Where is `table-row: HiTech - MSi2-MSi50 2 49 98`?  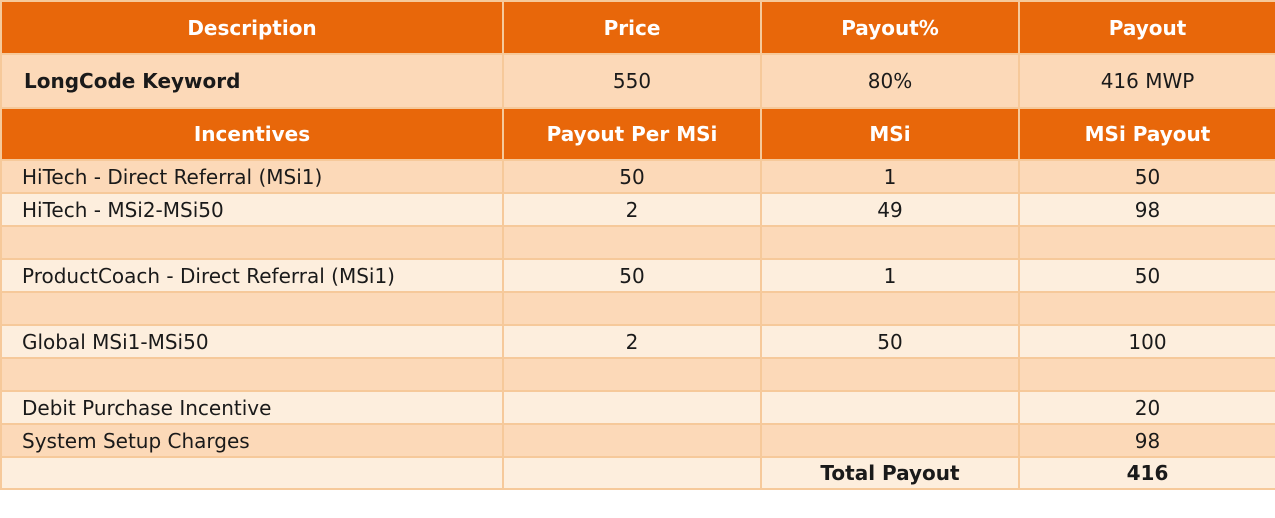
table-row: HiTech - MSi2-MSi50 2 49 98 is located at coordinates (637, 209).